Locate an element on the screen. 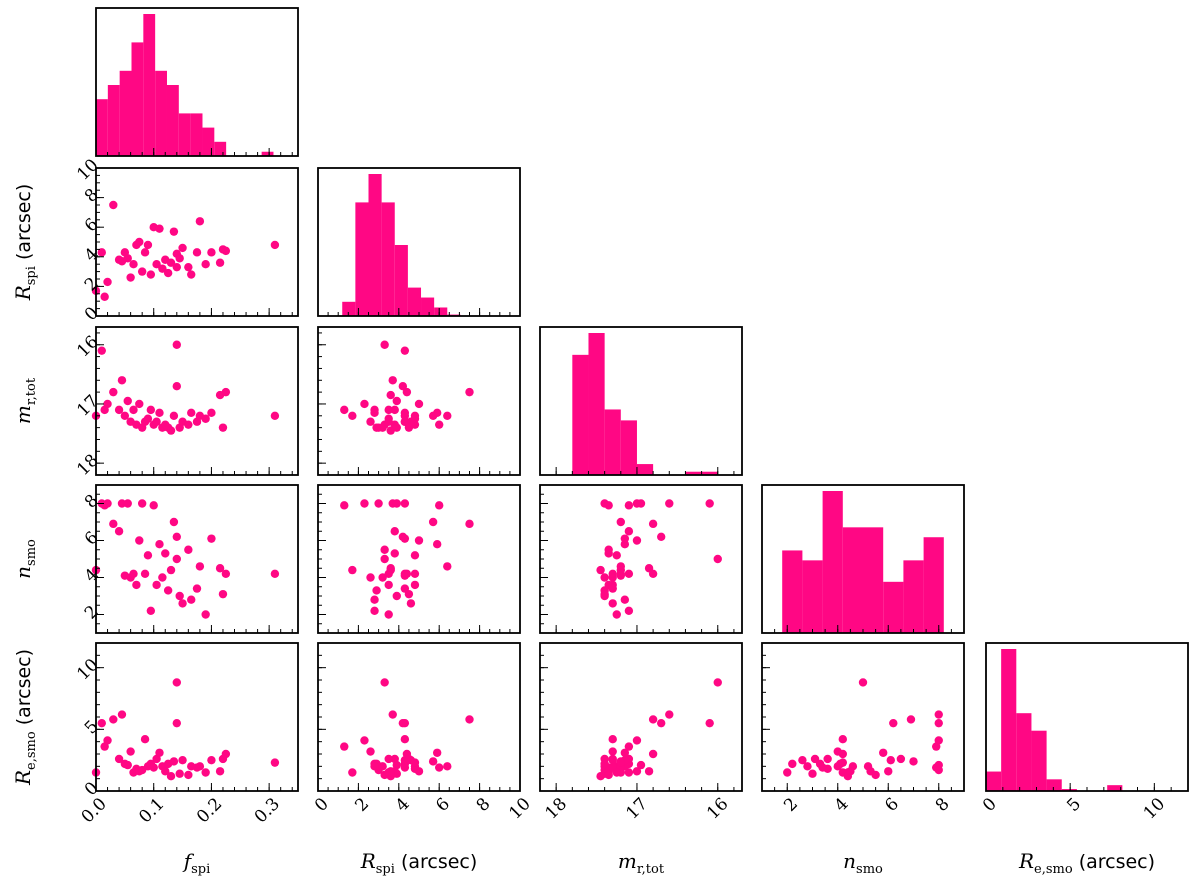 Image resolution: width=1200 pixels, height=881 pixels. y-tick-label: 10 is located at coordinates (87, 169).